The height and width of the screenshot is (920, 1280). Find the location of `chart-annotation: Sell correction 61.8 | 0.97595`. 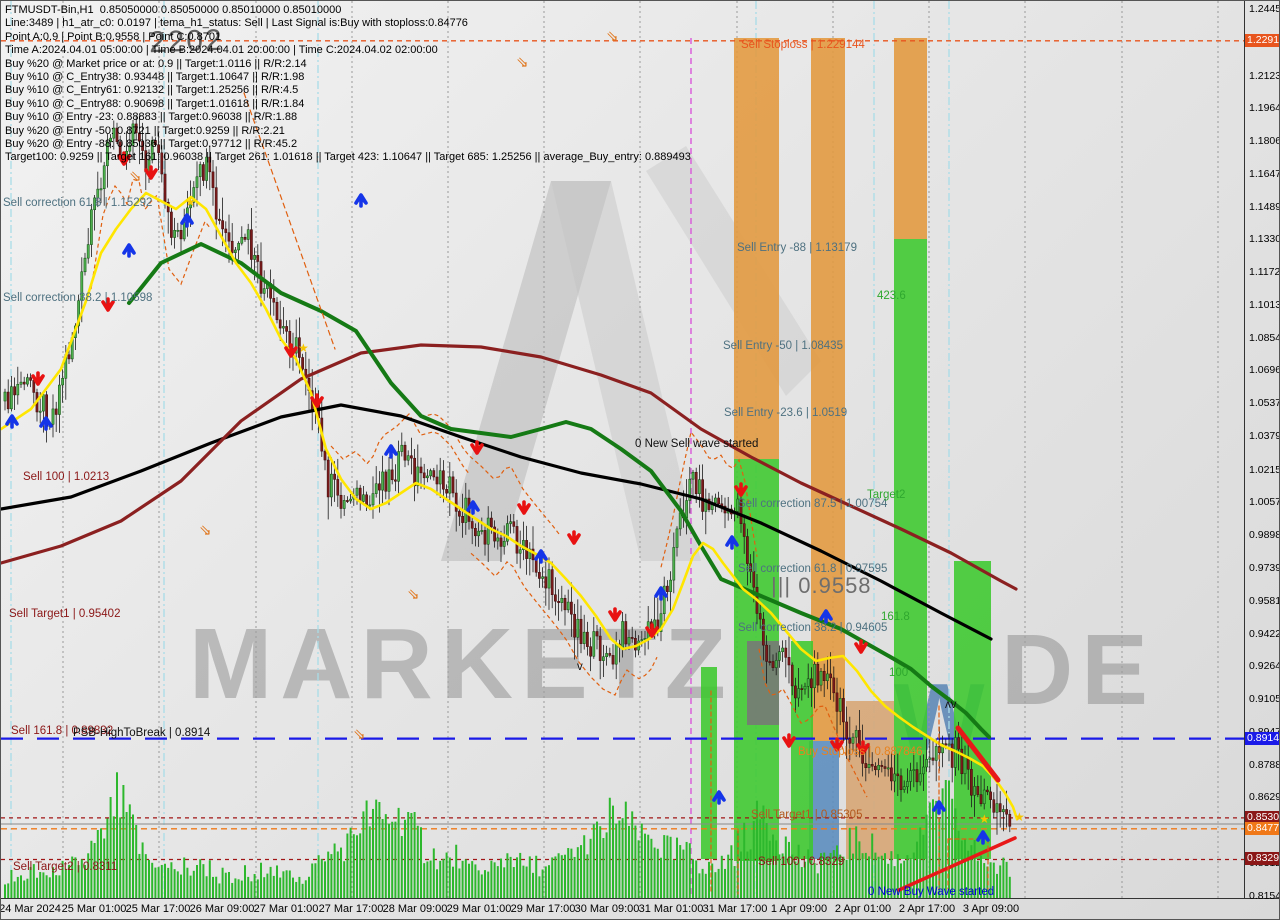

chart-annotation: Sell correction 61.8 | 0.97595 is located at coordinates (813, 569).